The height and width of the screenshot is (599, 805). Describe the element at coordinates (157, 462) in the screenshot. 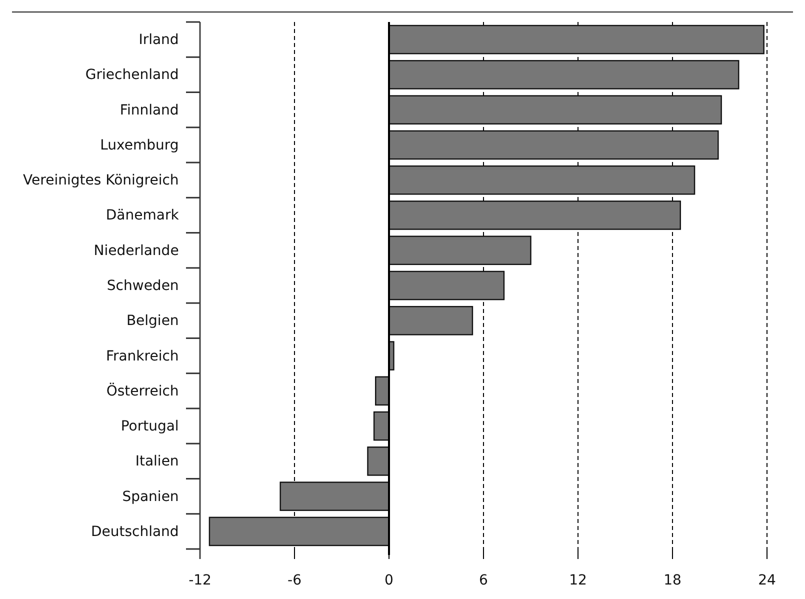

I see `y-tick-label: Italien` at that location.